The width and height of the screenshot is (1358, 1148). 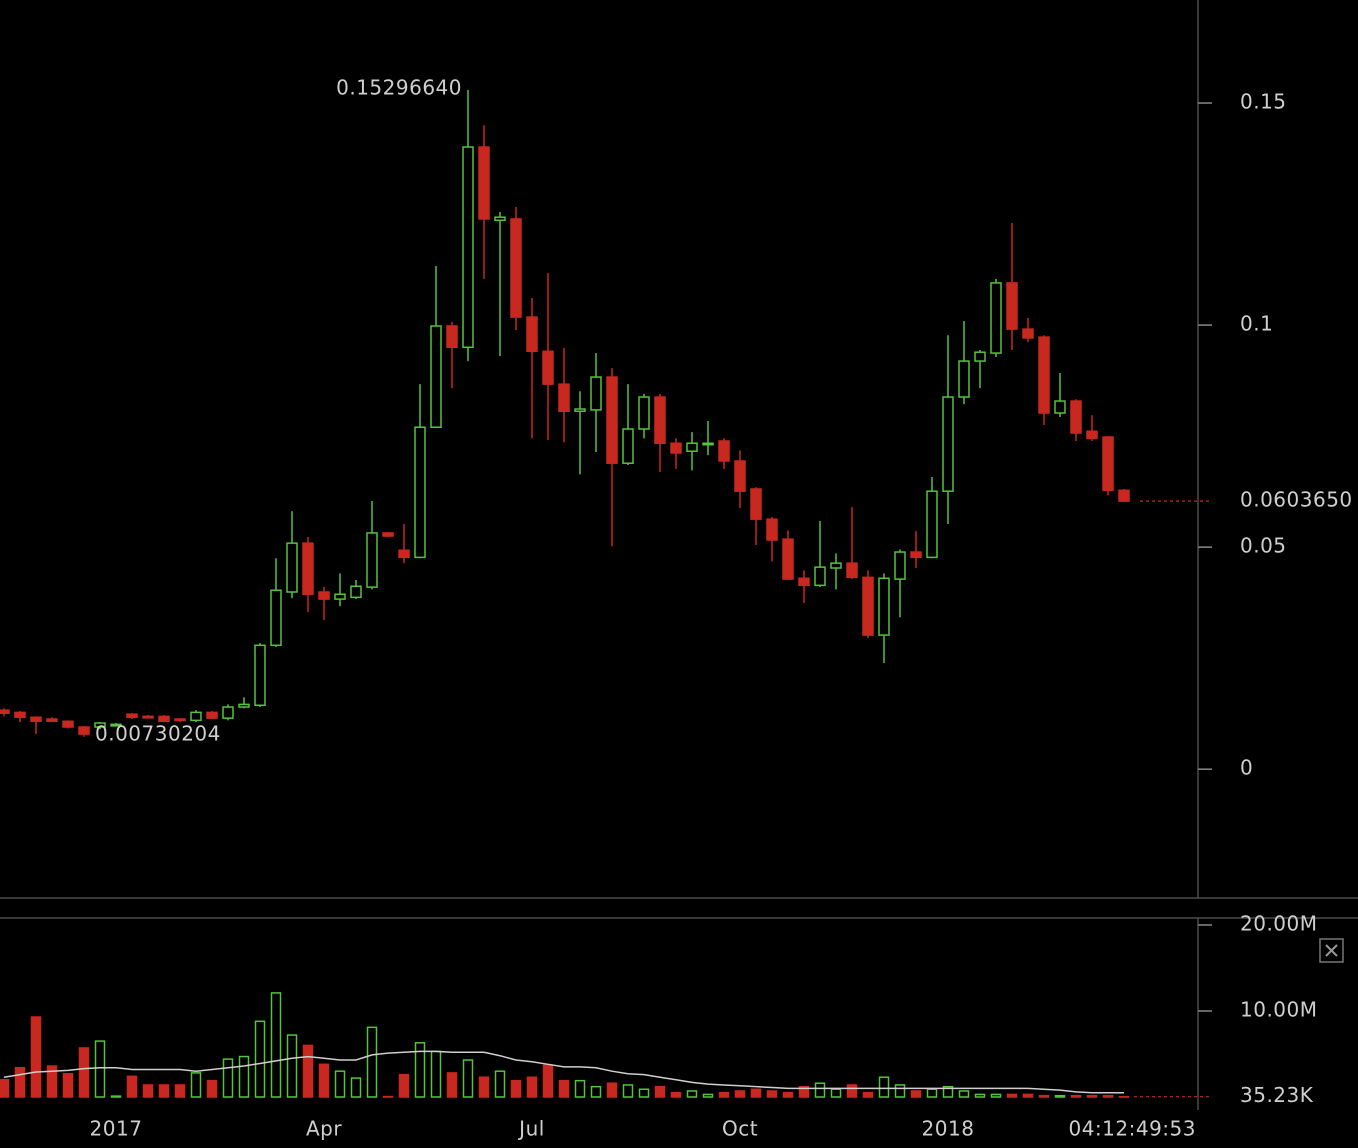 What do you see at coordinates (1256, 324) in the screenshot?
I see `y-tick-label: 0.1` at bounding box center [1256, 324].